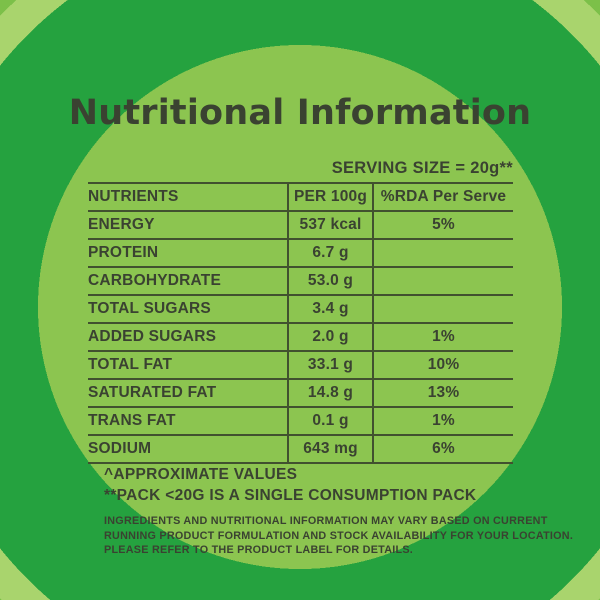 Image resolution: width=600 pixels, height=600 pixels. I want to click on table-row: PROTEIN 6.7 g, so click(300, 253).